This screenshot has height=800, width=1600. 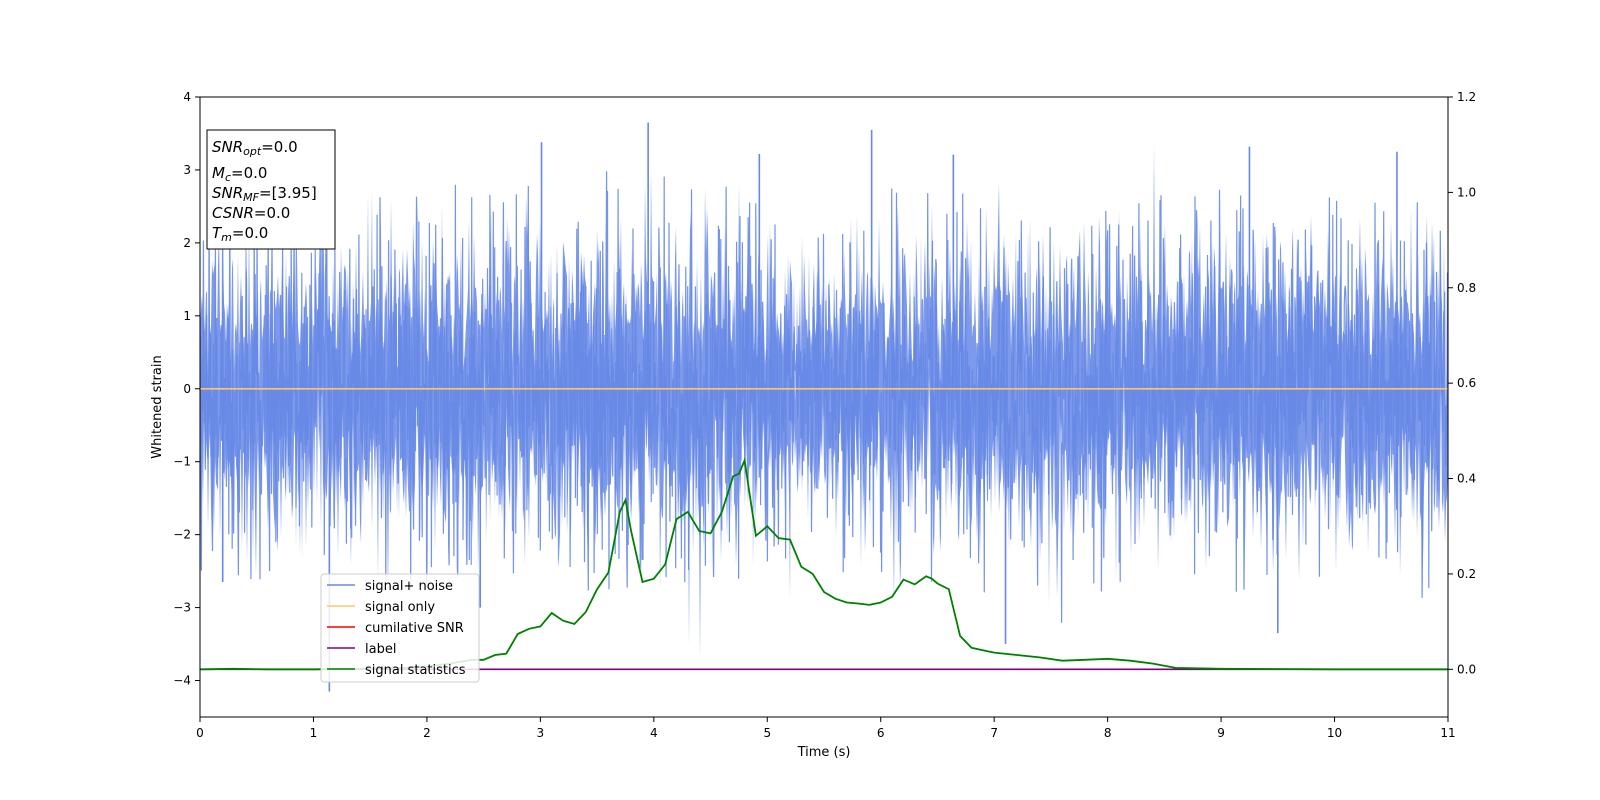 I want to click on y-tick-label: 2, so click(x=187, y=243).